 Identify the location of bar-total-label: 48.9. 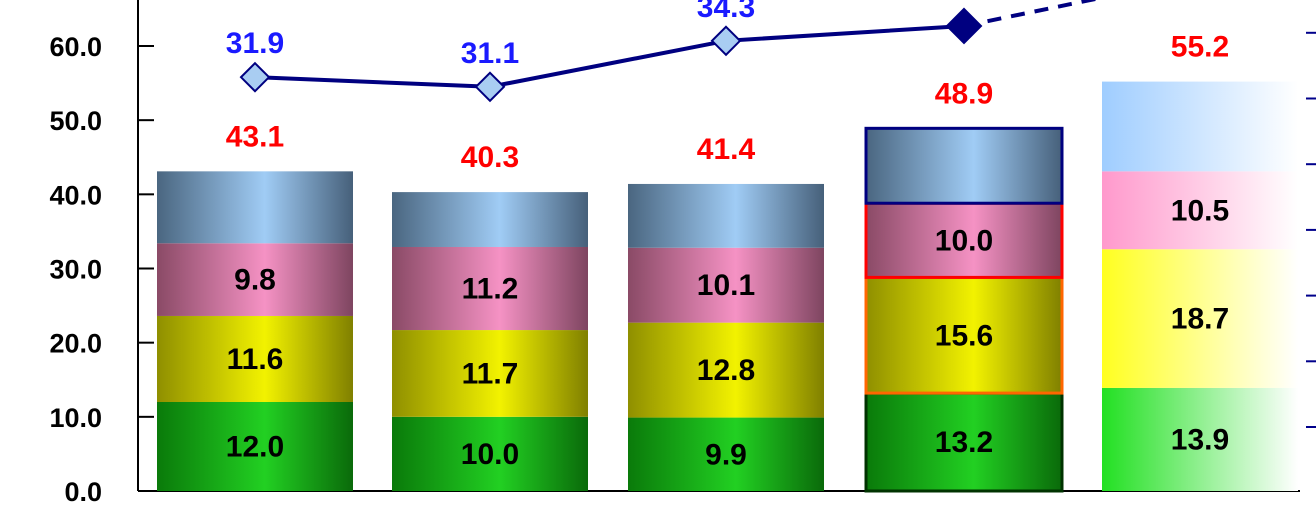
(964, 93).